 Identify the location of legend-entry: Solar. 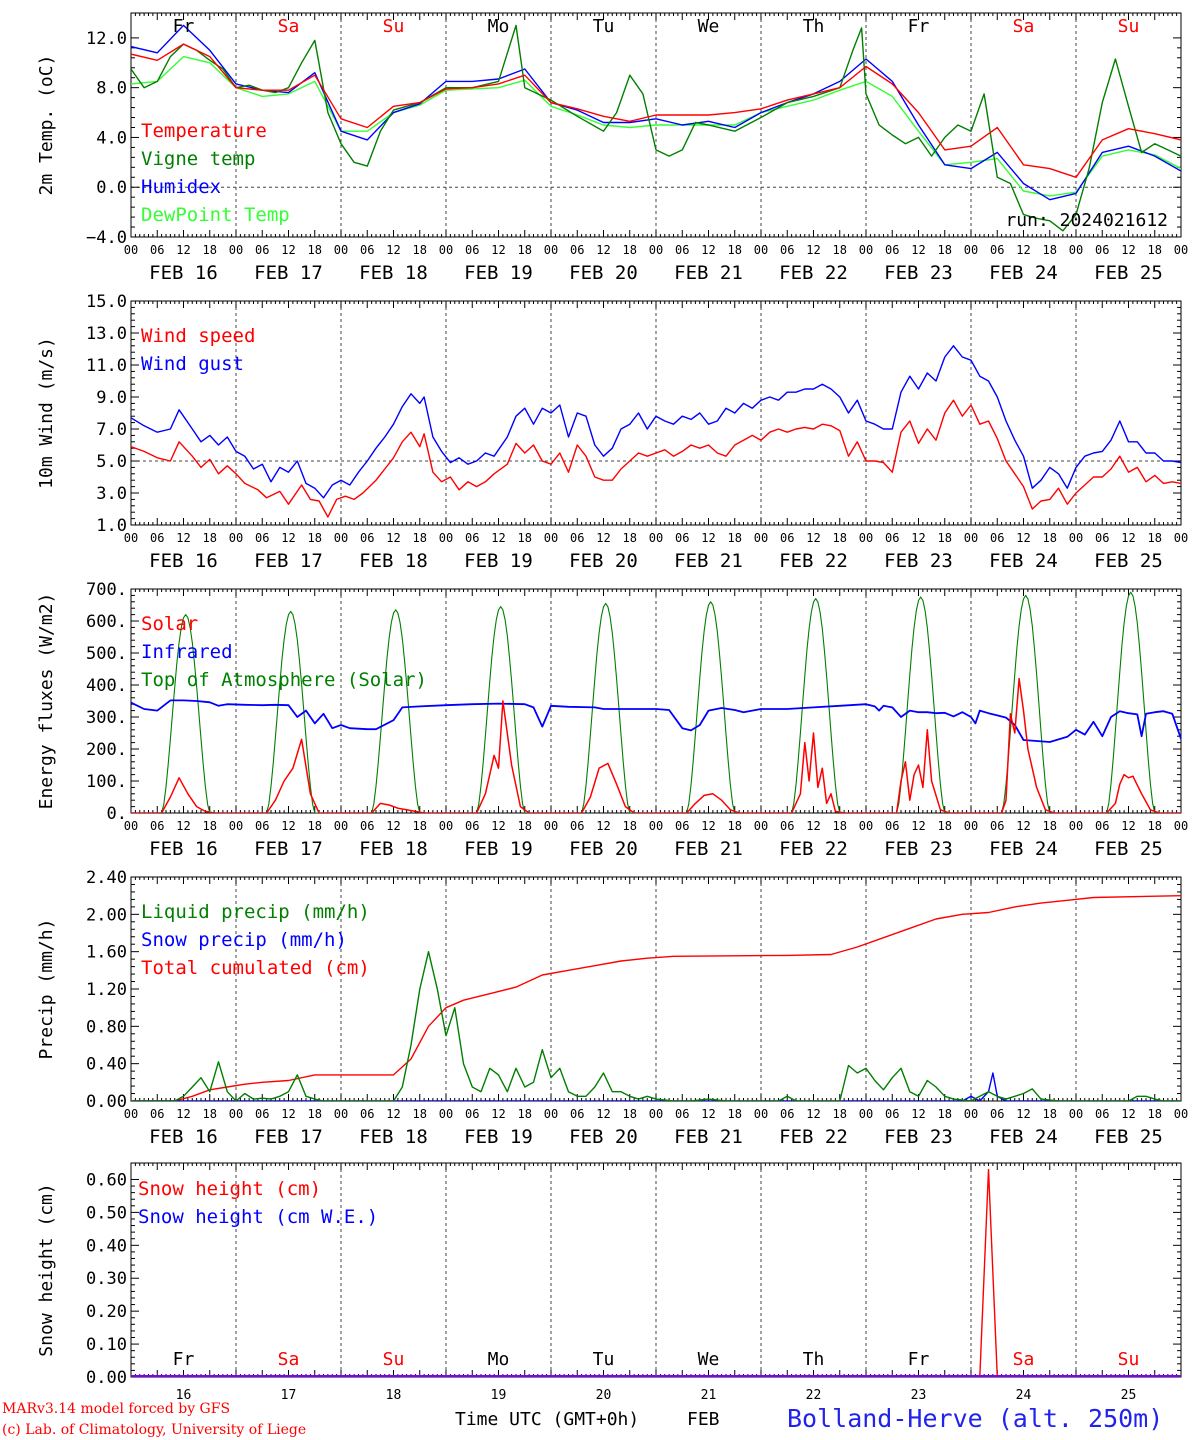
(169, 624).